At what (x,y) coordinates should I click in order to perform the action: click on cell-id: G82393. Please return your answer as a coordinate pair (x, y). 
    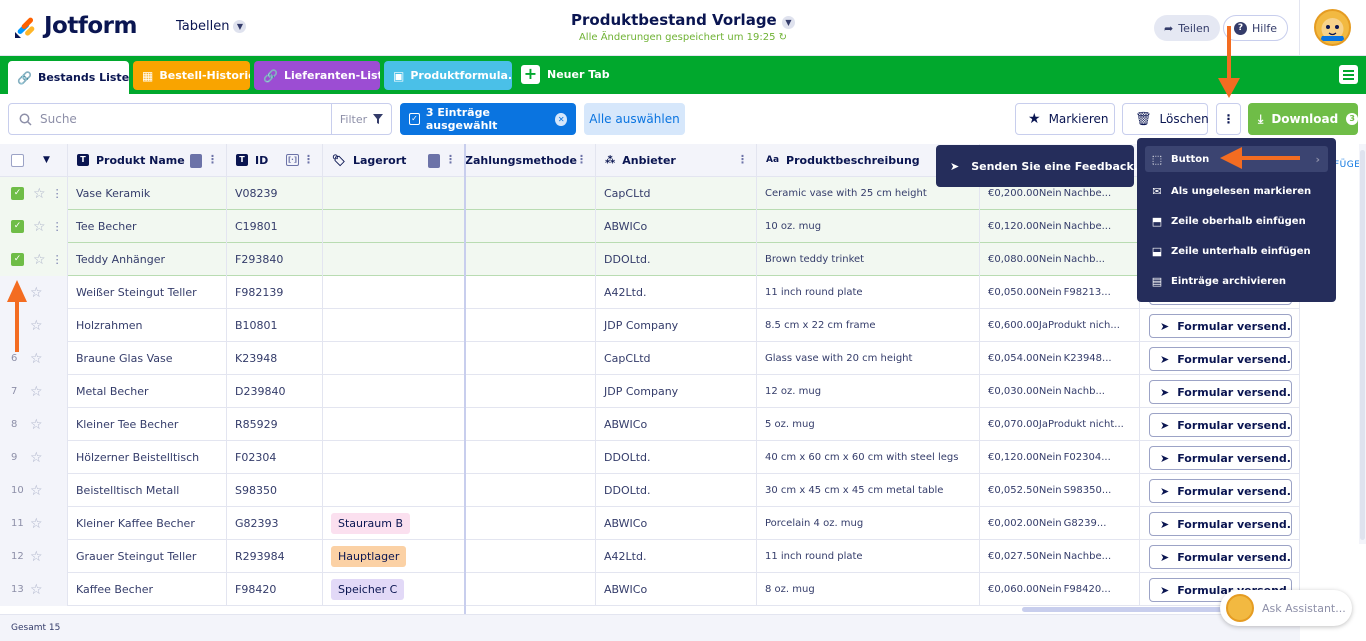
    Looking at the image, I should click on (275, 523).